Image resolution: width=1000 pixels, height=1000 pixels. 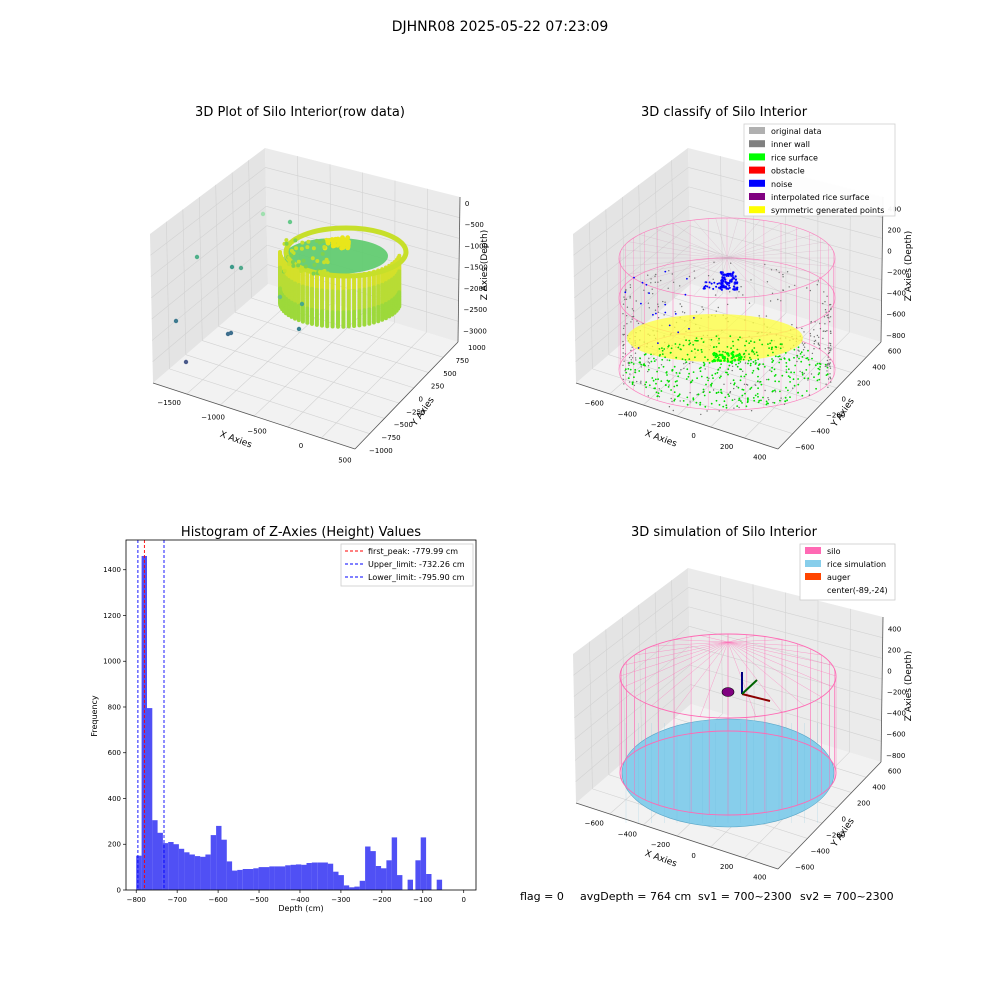 What do you see at coordinates (94, 716) in the screenshot?
I see `hist-ylabel: Frequency` at bounding box center [94, 716].